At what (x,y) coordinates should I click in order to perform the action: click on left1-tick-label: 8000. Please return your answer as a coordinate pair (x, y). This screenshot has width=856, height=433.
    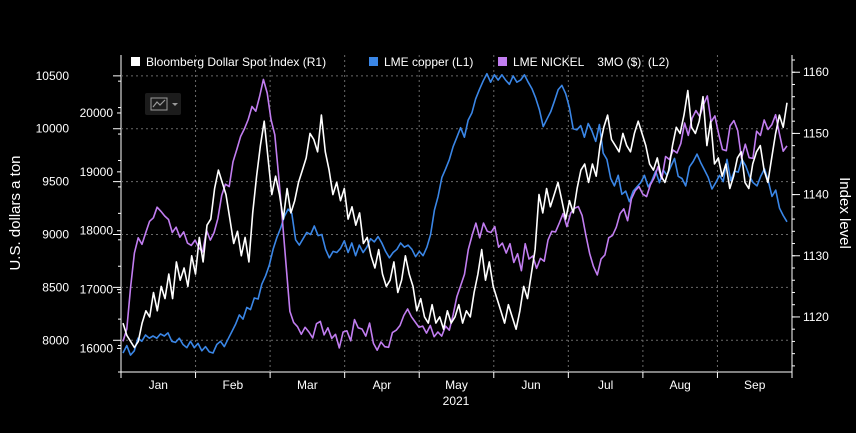
    Looking at the image, I should click on (55, 340).